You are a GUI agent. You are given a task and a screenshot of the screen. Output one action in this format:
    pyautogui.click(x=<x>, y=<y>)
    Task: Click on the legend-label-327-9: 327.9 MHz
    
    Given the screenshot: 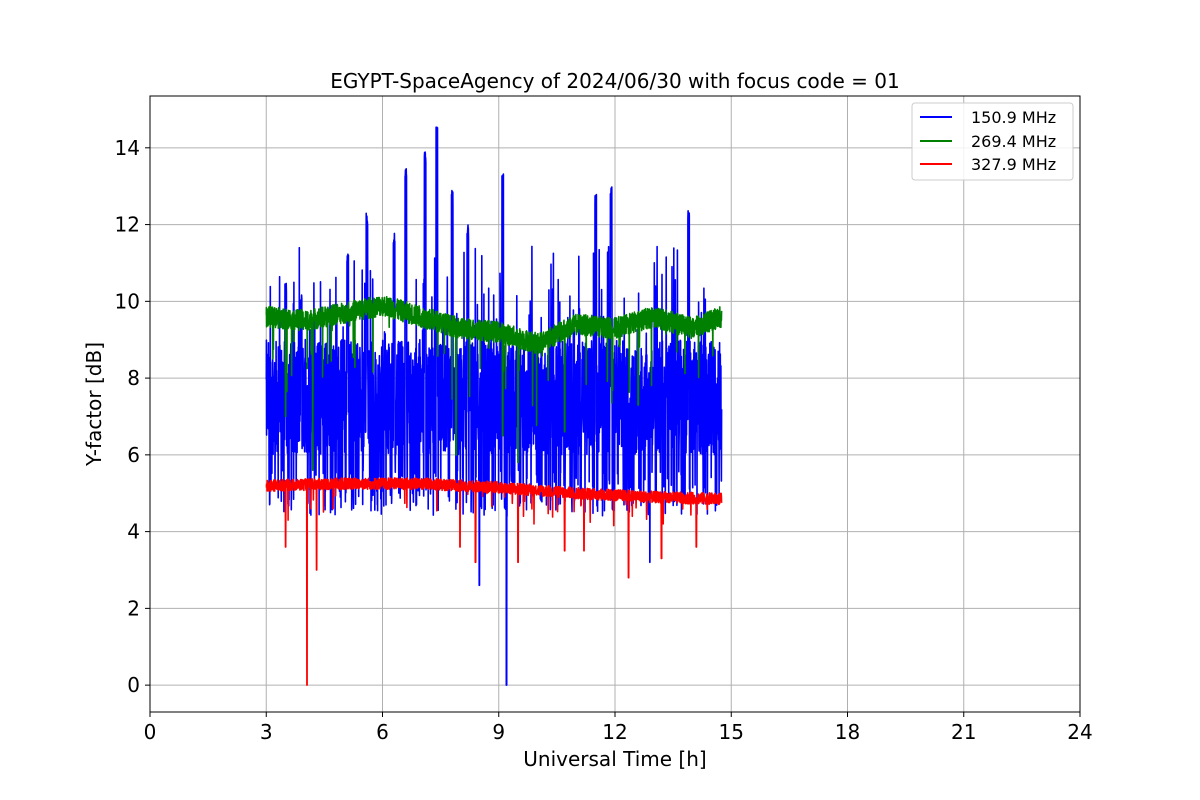 What is the action you would take?
    pyautogui.click(x=1013, y=164)
    